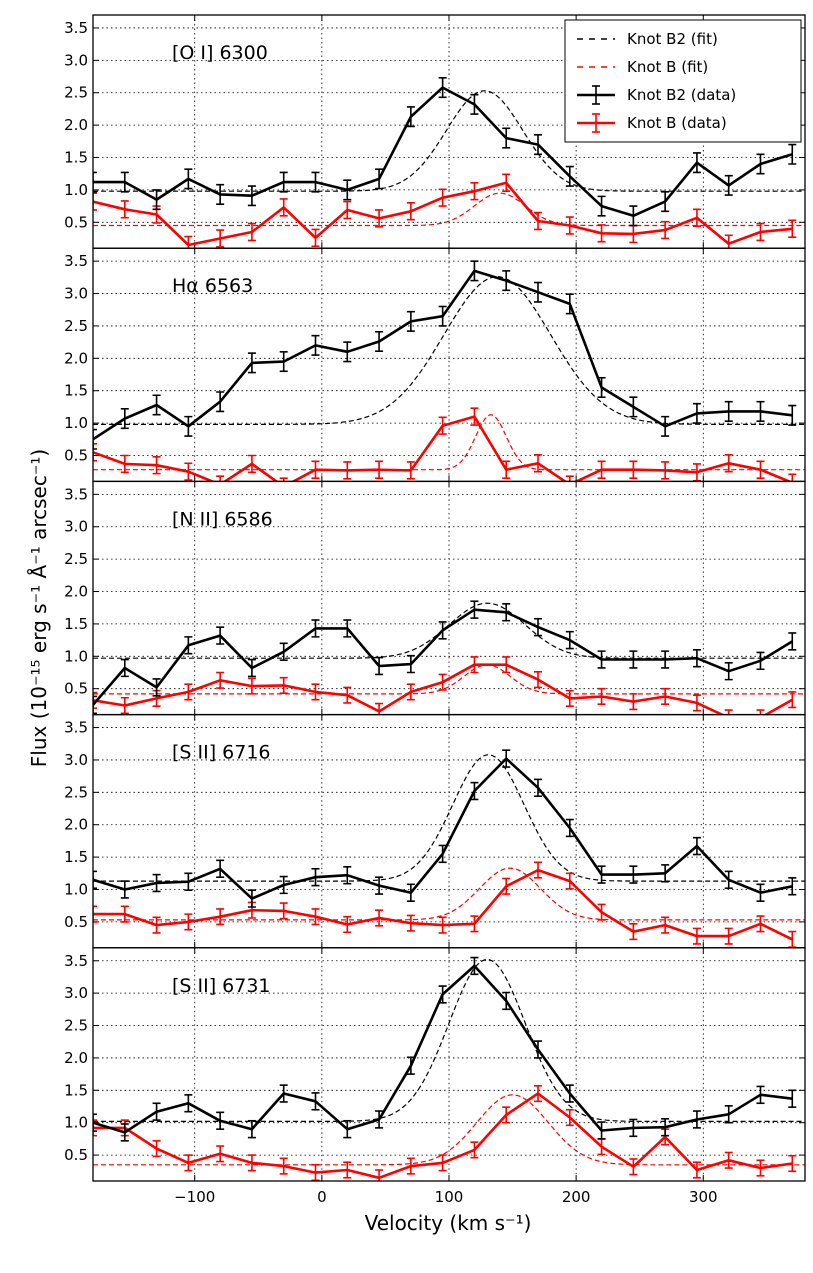 This screenshot has height=1273, width=813. What do you see at coordinates (667, 67) in the screenshot?
I see `legend-label: Knot B (fit)` at bounding box center [667, 67].